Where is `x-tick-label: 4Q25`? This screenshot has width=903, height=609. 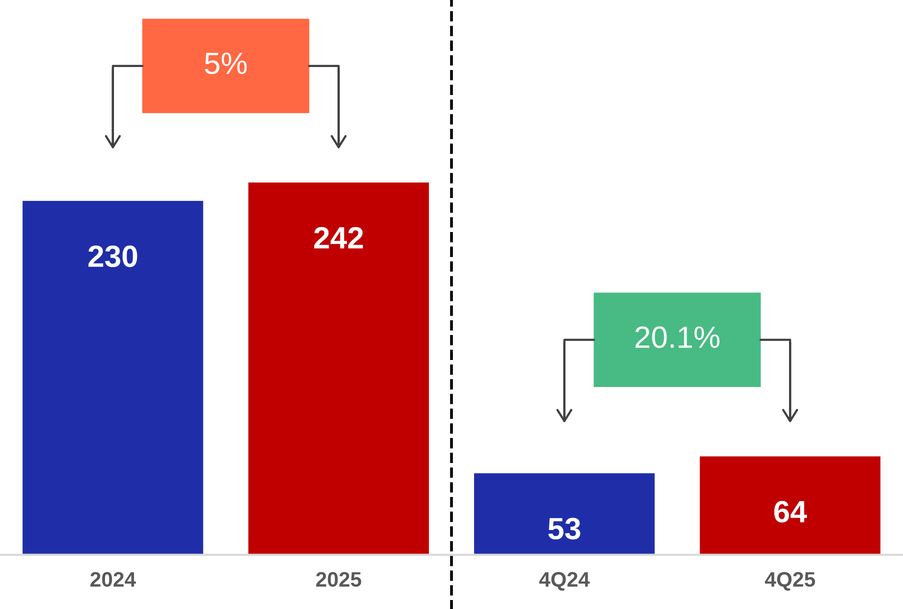
x-tick-label: 4Q25 is located at coordinates (790, 581).